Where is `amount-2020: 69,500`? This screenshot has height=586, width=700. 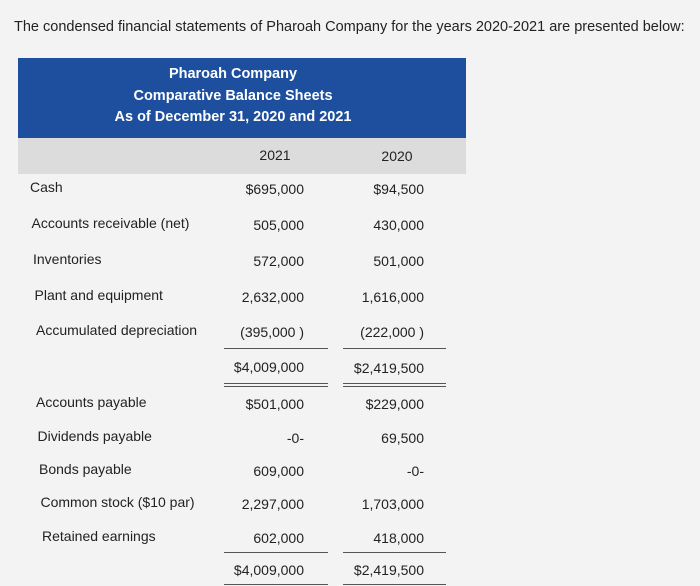
amount-2020: 69,500 is located at coordinates (402, 438).